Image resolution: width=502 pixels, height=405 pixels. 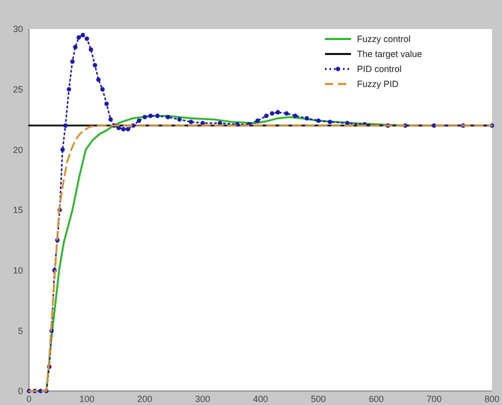 What do you see at coordinates (378, 84) in the screenshot?
I see `legend-label: Fuzzy PID` at bounding box center [378, 84].